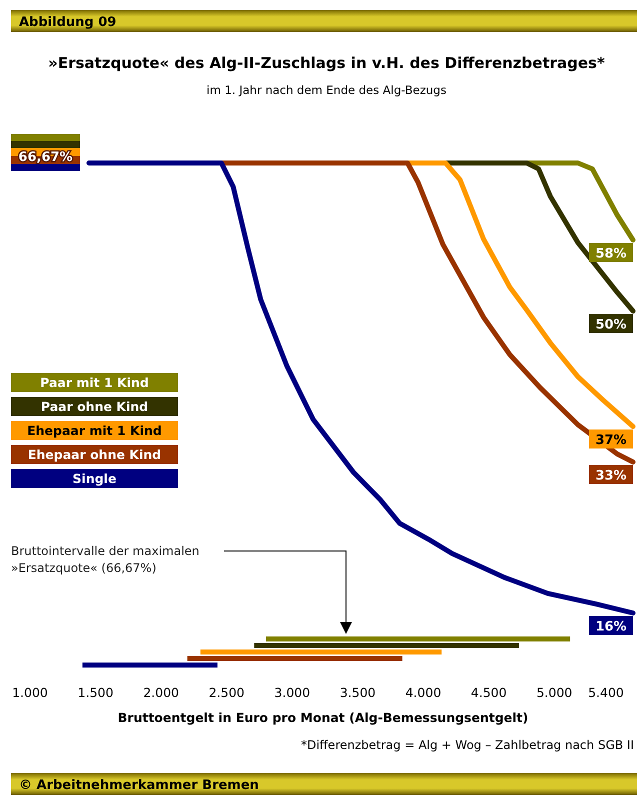 Image resolution: width=637 pixels, height=798 pixels. I want to click on x-tick-label: 2.000, so click(161, 692).